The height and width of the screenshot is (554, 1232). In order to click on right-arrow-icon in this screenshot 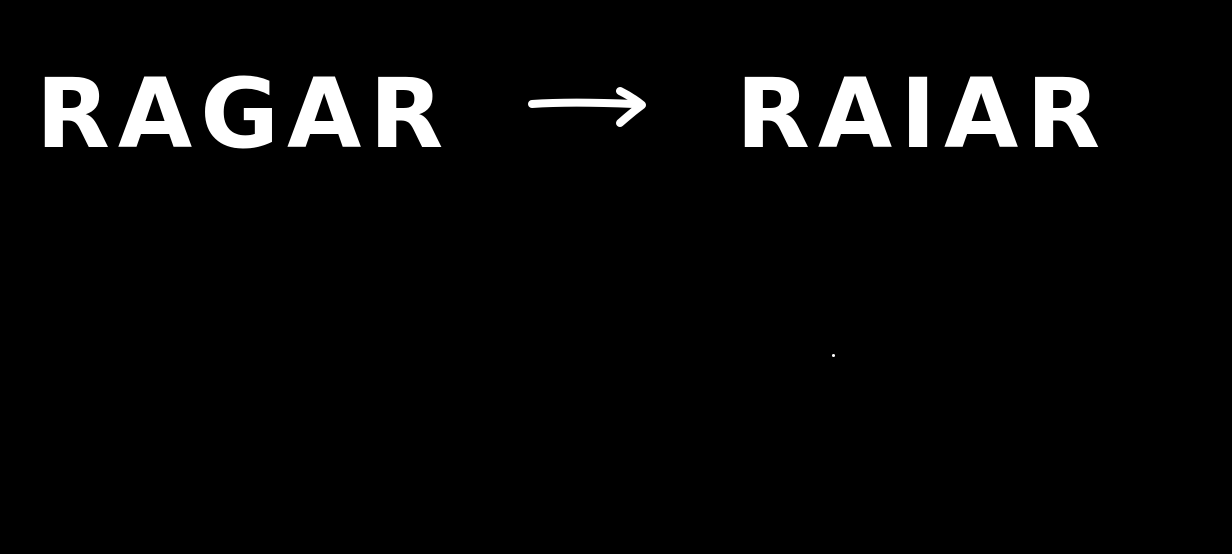, I will do `click(587, 107)`.